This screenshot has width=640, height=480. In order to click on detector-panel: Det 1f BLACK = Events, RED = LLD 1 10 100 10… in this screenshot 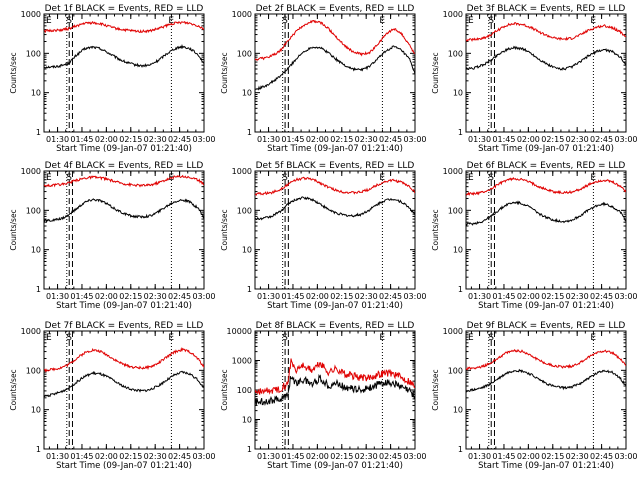, I will do `click(112, 79)`.